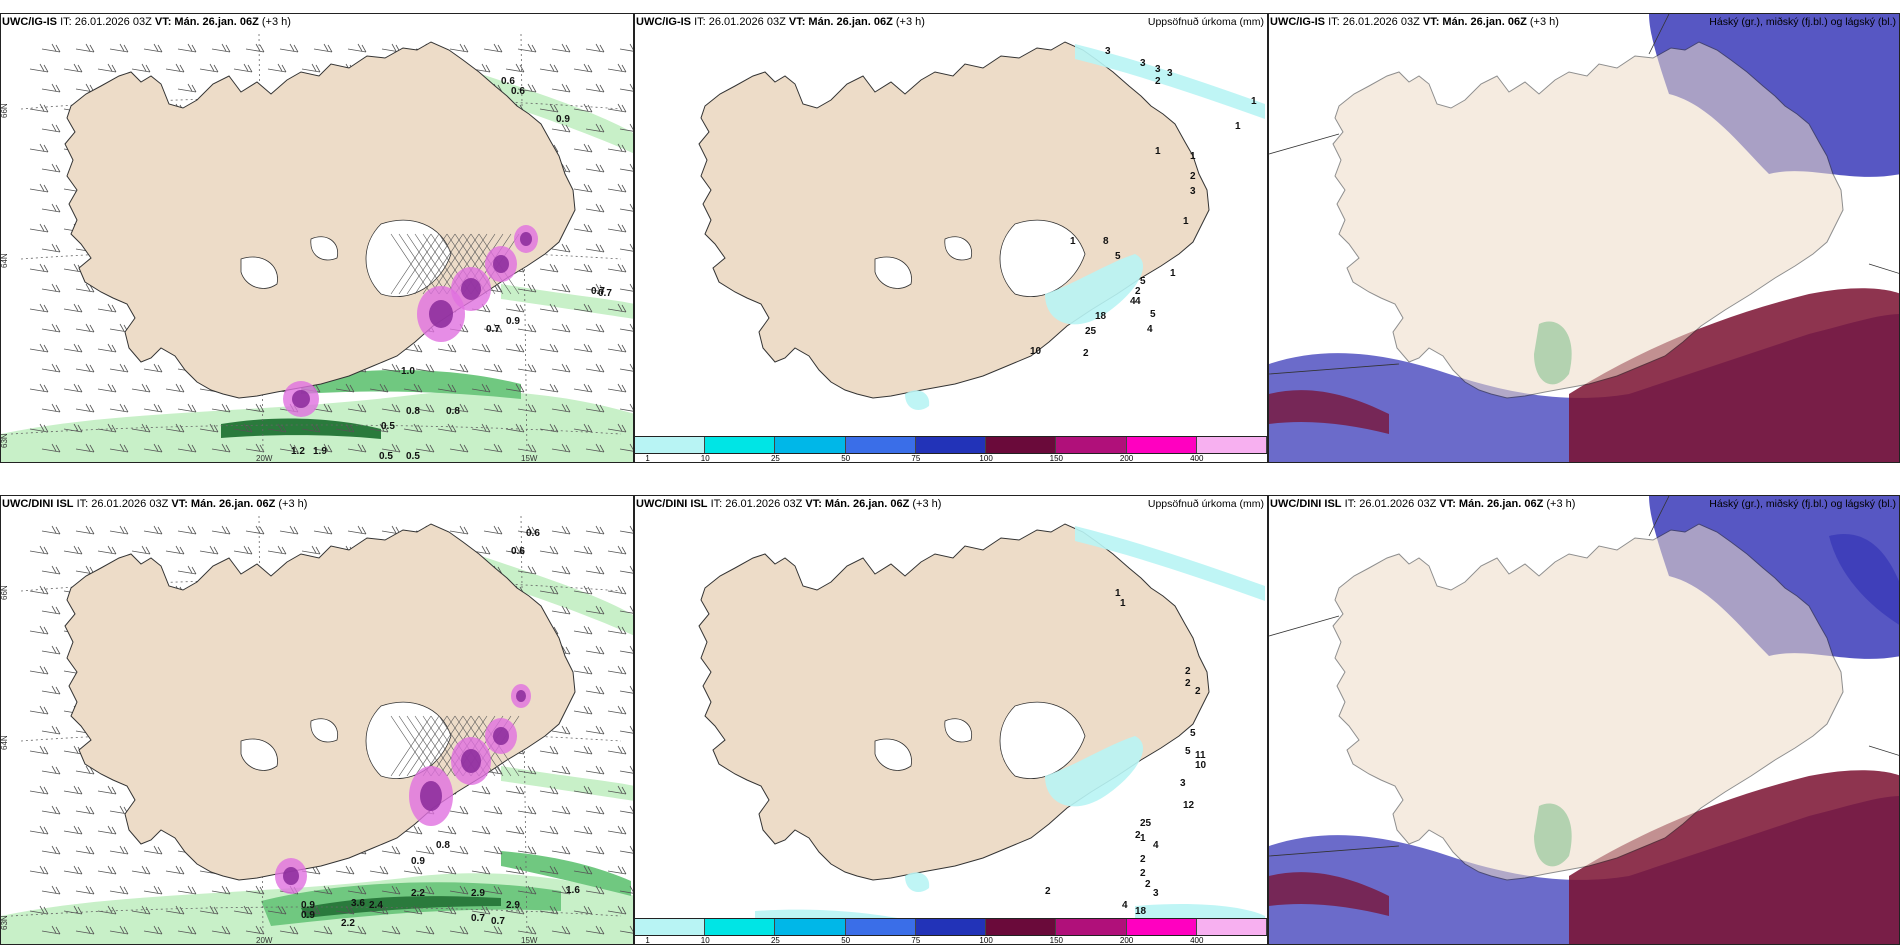 The width and height of the screenshot is (1900, 950). Describe the element at coordinates (418, 861) in the screenshot. I see `value-label: 0.9` at that location.